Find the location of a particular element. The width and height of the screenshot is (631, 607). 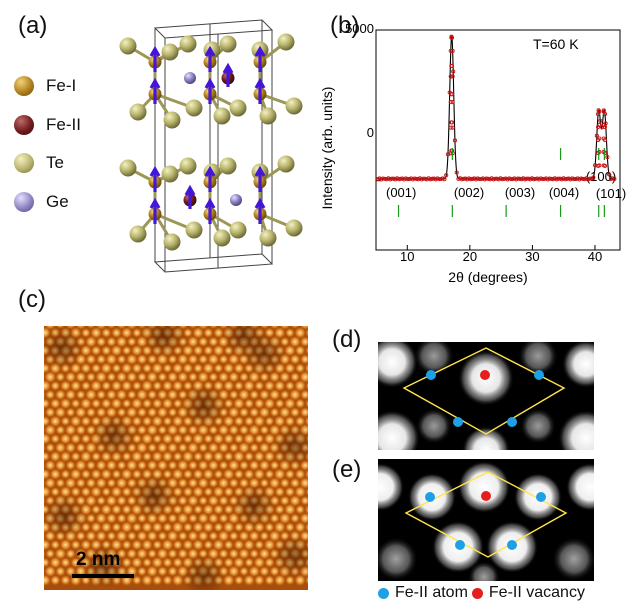

xtick-20: 20 is located at coordinates (470, 256).